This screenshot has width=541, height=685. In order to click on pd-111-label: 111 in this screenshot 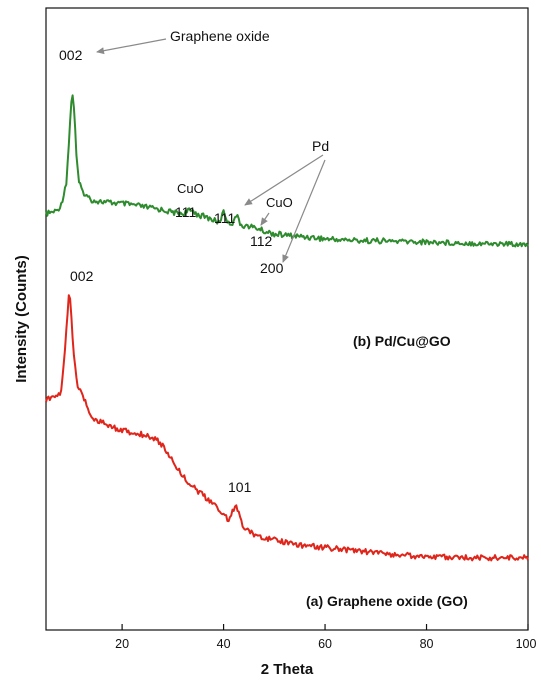, I will do `click(224, 218)`.